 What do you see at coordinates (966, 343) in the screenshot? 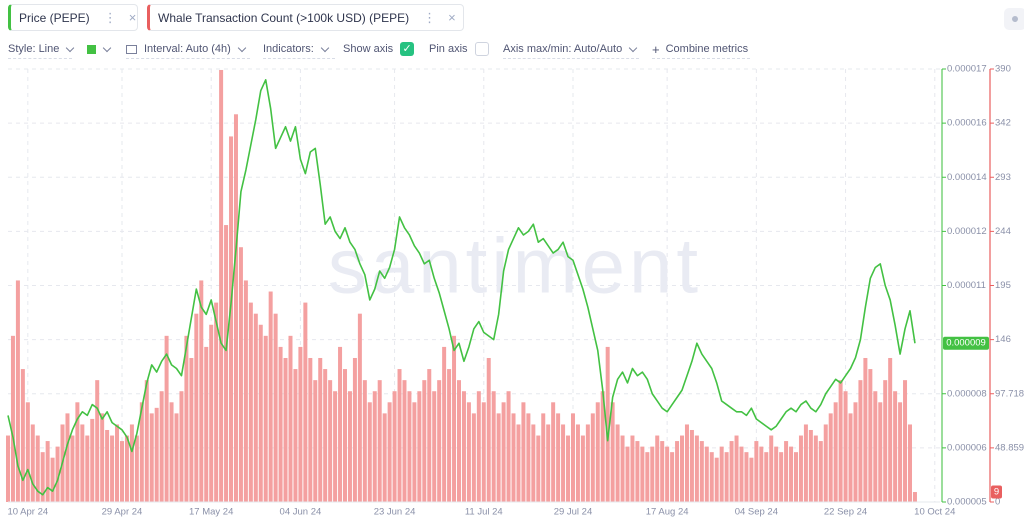
I see `last-value-box` at bounding box center [966, 343].